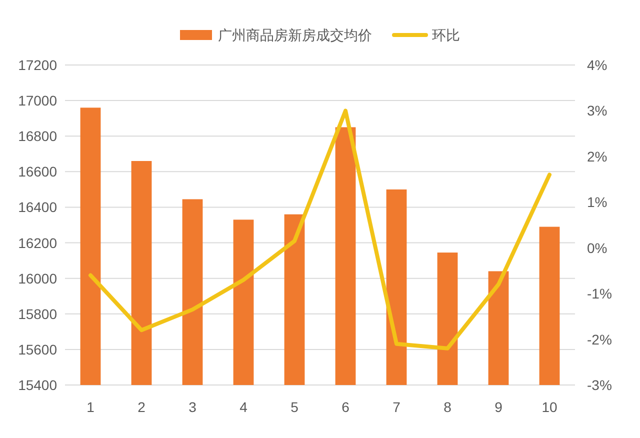 The image size is (640, 438). What do you see at coordinates (599, 385) in the screenshot?
I see `y2-tick-label: -3%` at bounding box center [599, 385].